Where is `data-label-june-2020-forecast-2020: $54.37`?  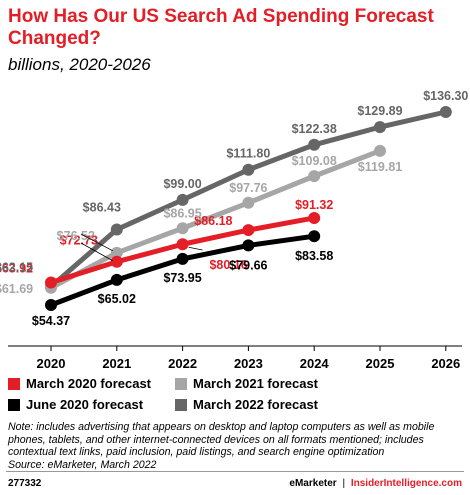 data-label-june-2020-forecast-2020: $54.37 is located at coordinates (51, 321).